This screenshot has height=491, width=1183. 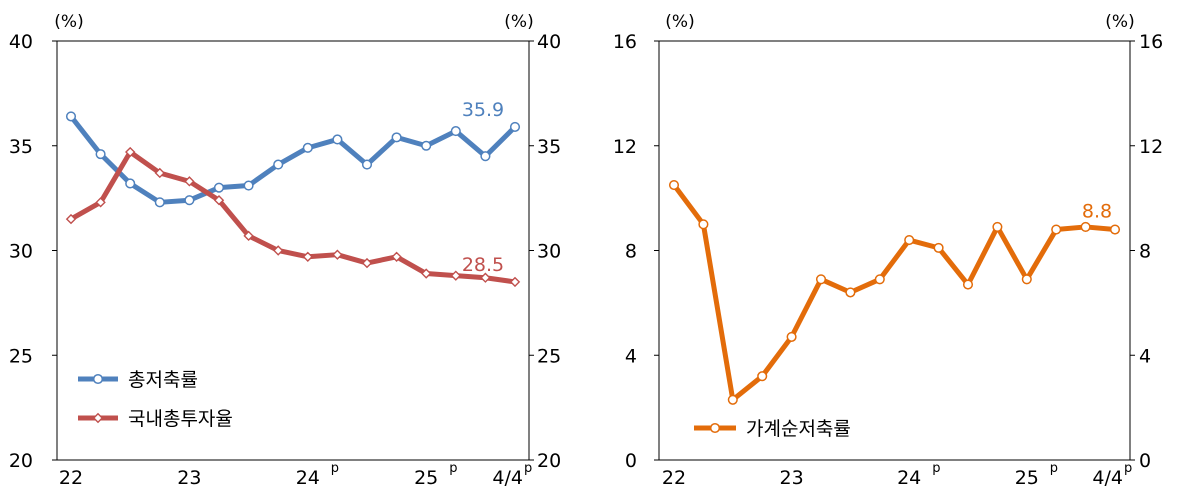 What do you see at coordinates (549, 356) in the screenshot?
I see `y-tick-label-right: 25` at bounding box center [549, 356].